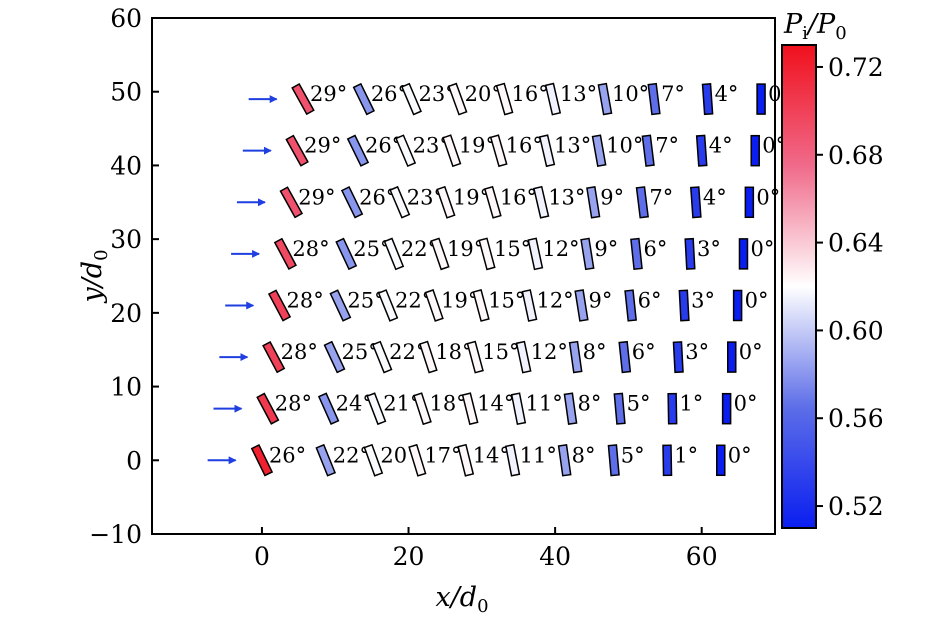  Describe the element at coordinates (856, 506) in the screenshot. I see `colorbar-tick-label: 0.52` at that location.